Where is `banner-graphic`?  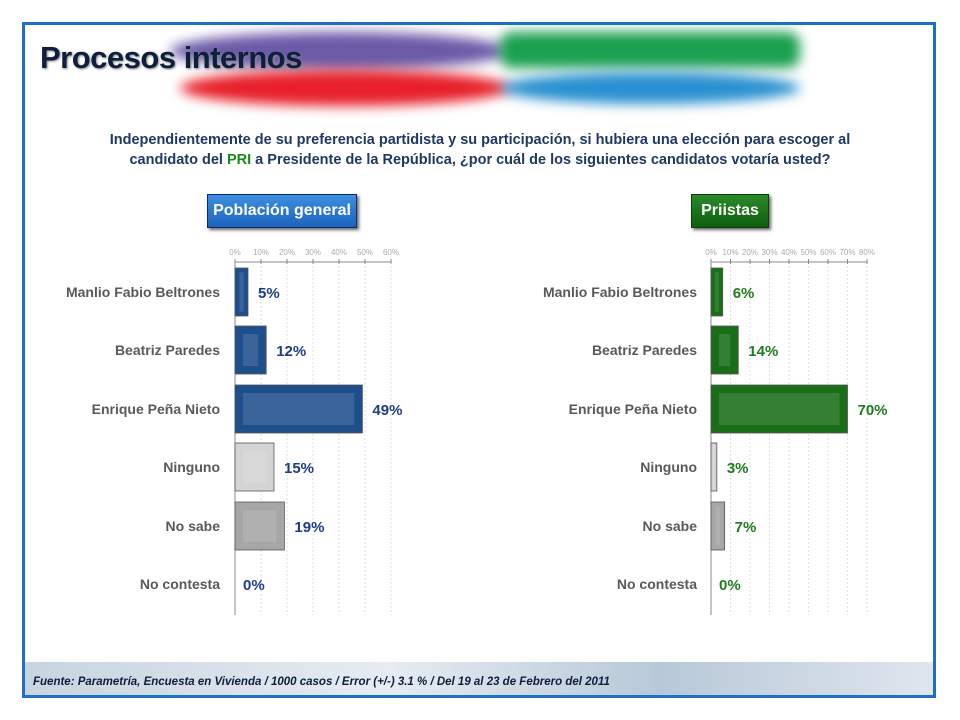
banner-graphic is located at coordinates (460, 66).